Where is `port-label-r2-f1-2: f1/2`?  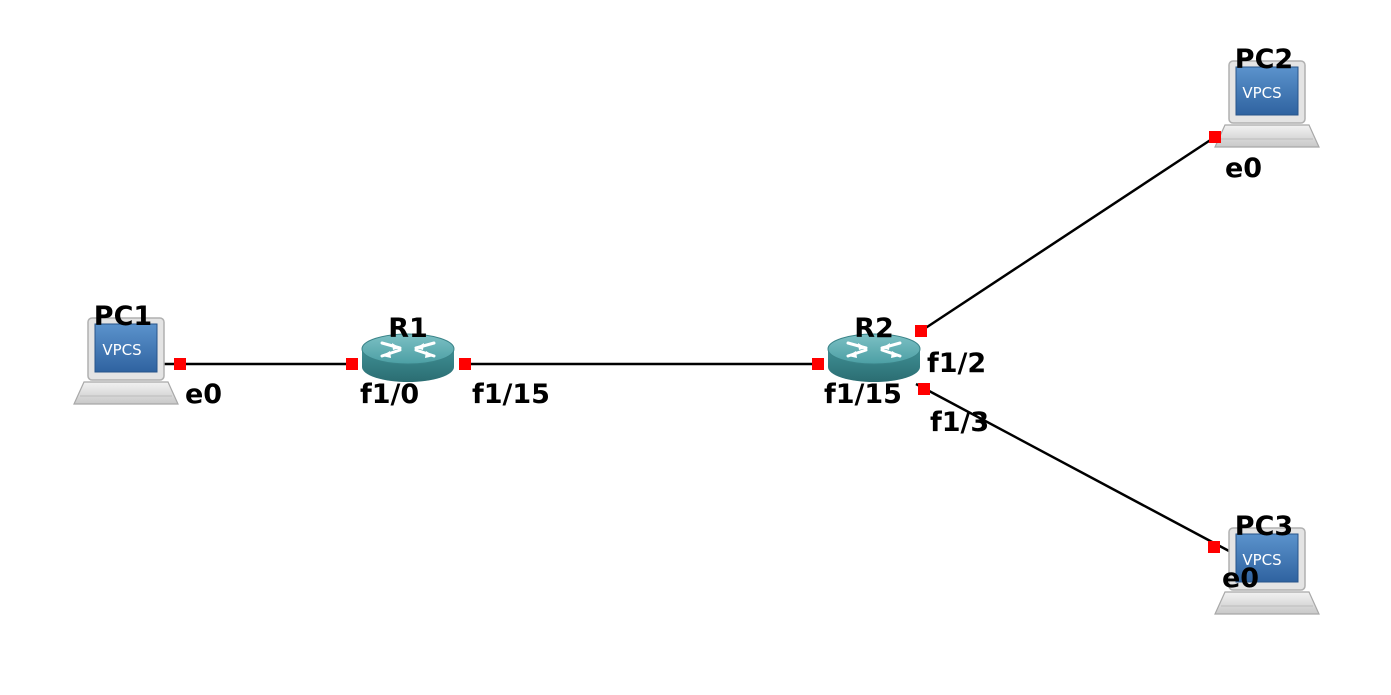
port-label-r2-f1-2: f1/2 is located at coordinates (956, 363).